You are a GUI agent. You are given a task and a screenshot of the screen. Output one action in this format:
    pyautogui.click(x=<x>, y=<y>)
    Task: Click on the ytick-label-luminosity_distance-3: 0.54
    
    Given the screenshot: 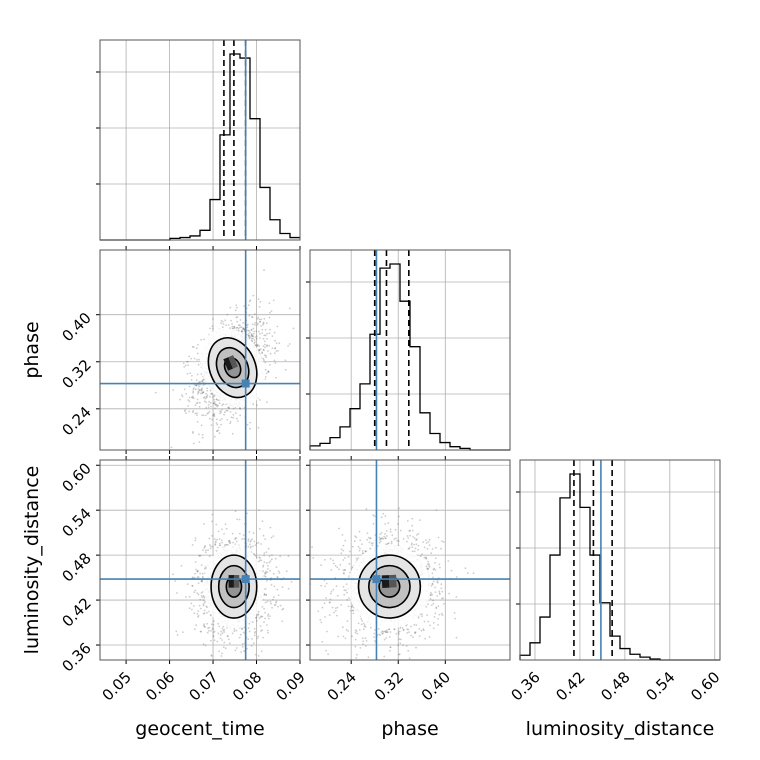 What is the action you would take?
    pyautogui.click(x=76, y=522)
    